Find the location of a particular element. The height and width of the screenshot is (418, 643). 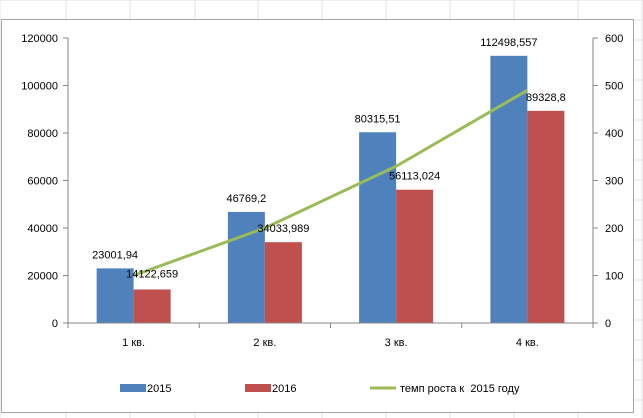

y2-tick-label: 600 is located at coordinates (614, 39).